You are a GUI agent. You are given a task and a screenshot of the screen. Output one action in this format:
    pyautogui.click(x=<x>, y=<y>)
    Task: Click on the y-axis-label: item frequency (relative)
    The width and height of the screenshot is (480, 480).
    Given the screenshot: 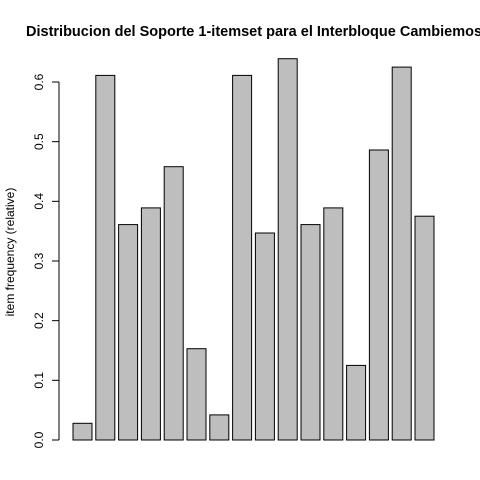 What is the action you would take?
    pyautogui.click(x=10, y=252)
    